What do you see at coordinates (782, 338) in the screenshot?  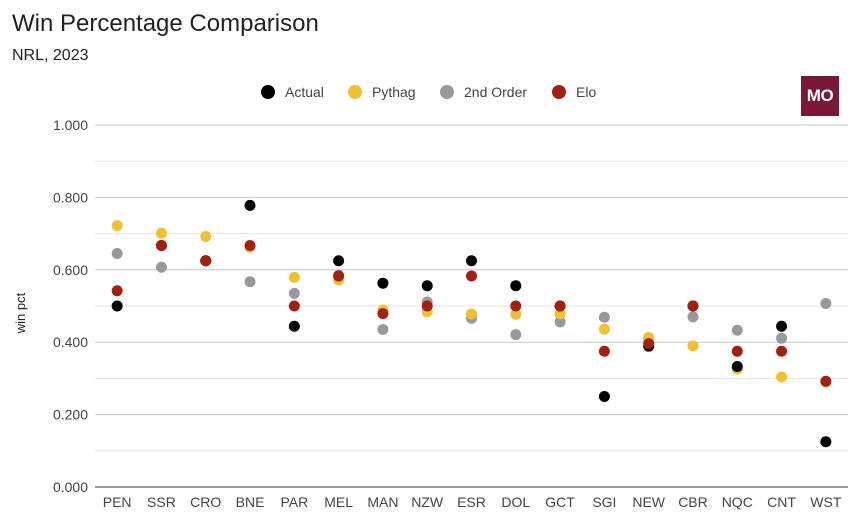 I see `point-2nd-order-cnt` at bounding box center [782, 338].